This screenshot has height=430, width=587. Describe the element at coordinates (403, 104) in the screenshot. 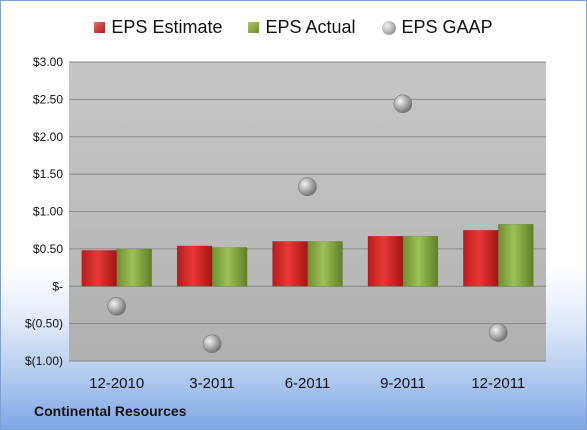

I see `point-eps-gaap-9-2011` at that location.